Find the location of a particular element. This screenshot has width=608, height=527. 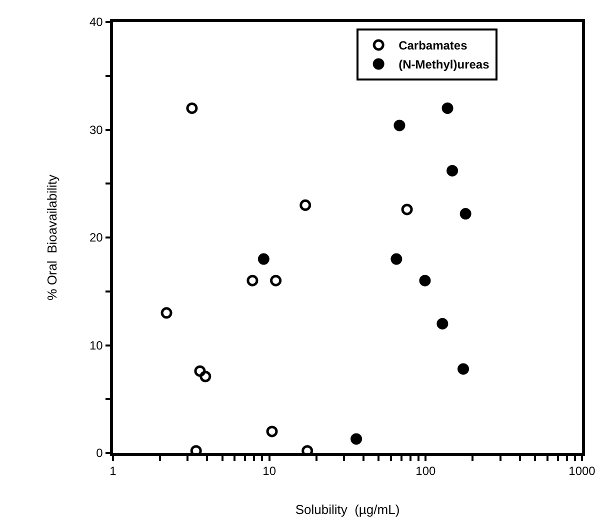

y-axis-title: % Oral Bioavailability is located at coordinates (52, 237).